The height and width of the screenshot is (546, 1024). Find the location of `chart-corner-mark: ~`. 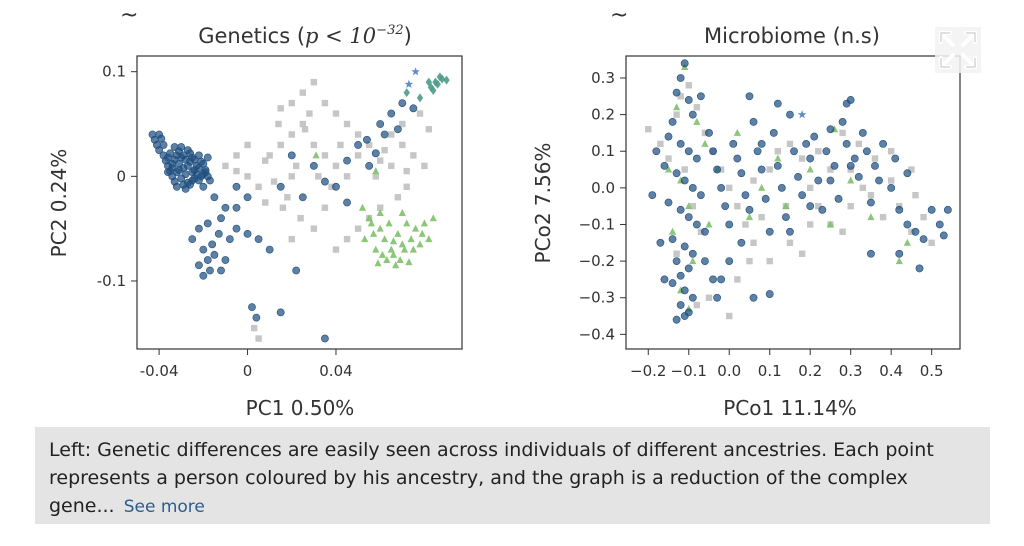

chart-corner-mark: ~ is located at coordinates (129, 15).